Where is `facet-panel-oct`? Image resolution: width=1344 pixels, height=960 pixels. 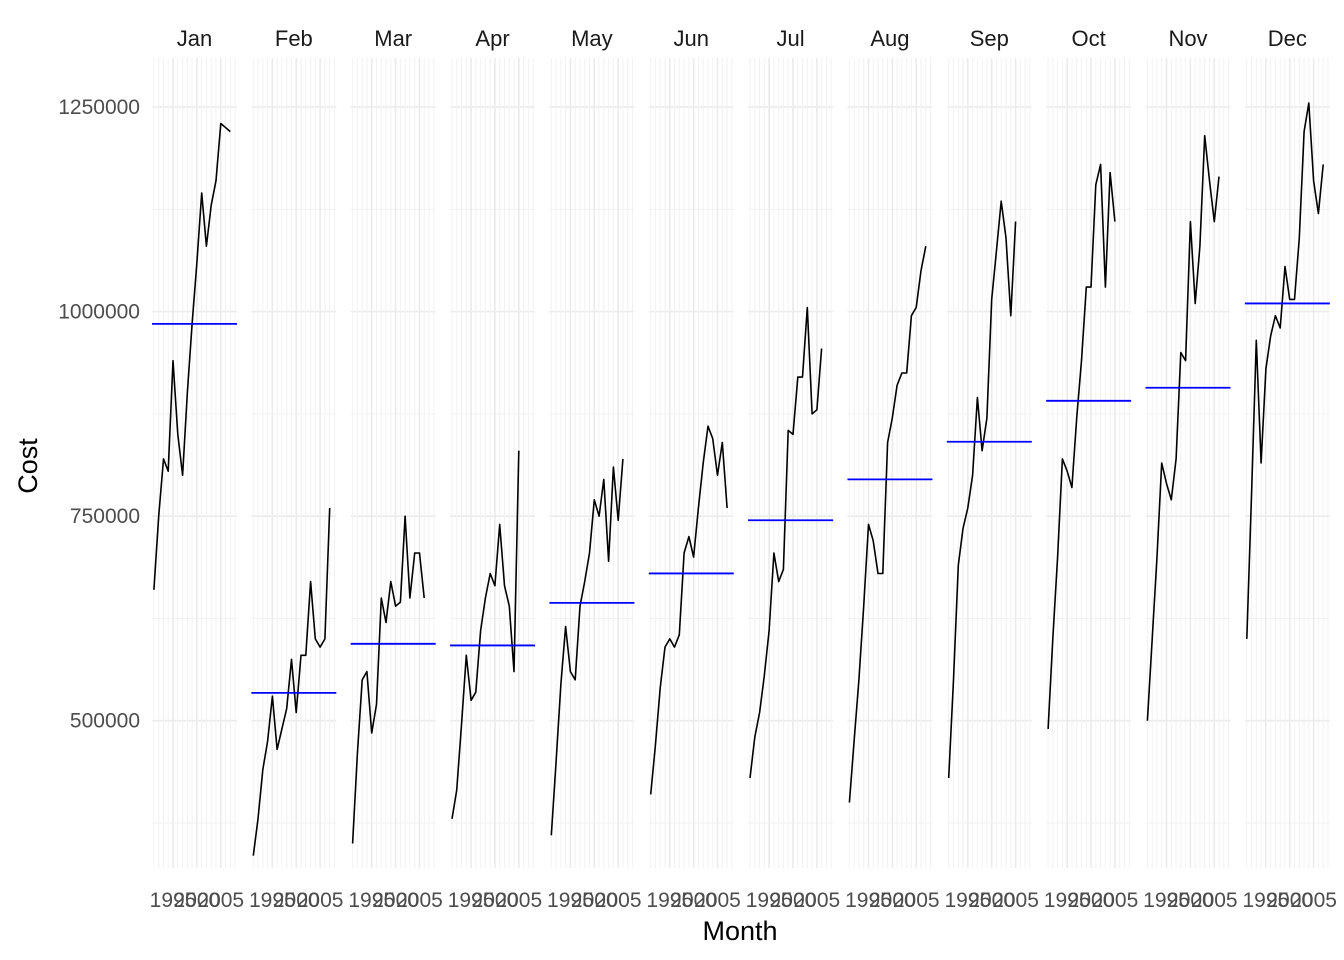 facet-panel-oct is located at coordinates (1089, 463).